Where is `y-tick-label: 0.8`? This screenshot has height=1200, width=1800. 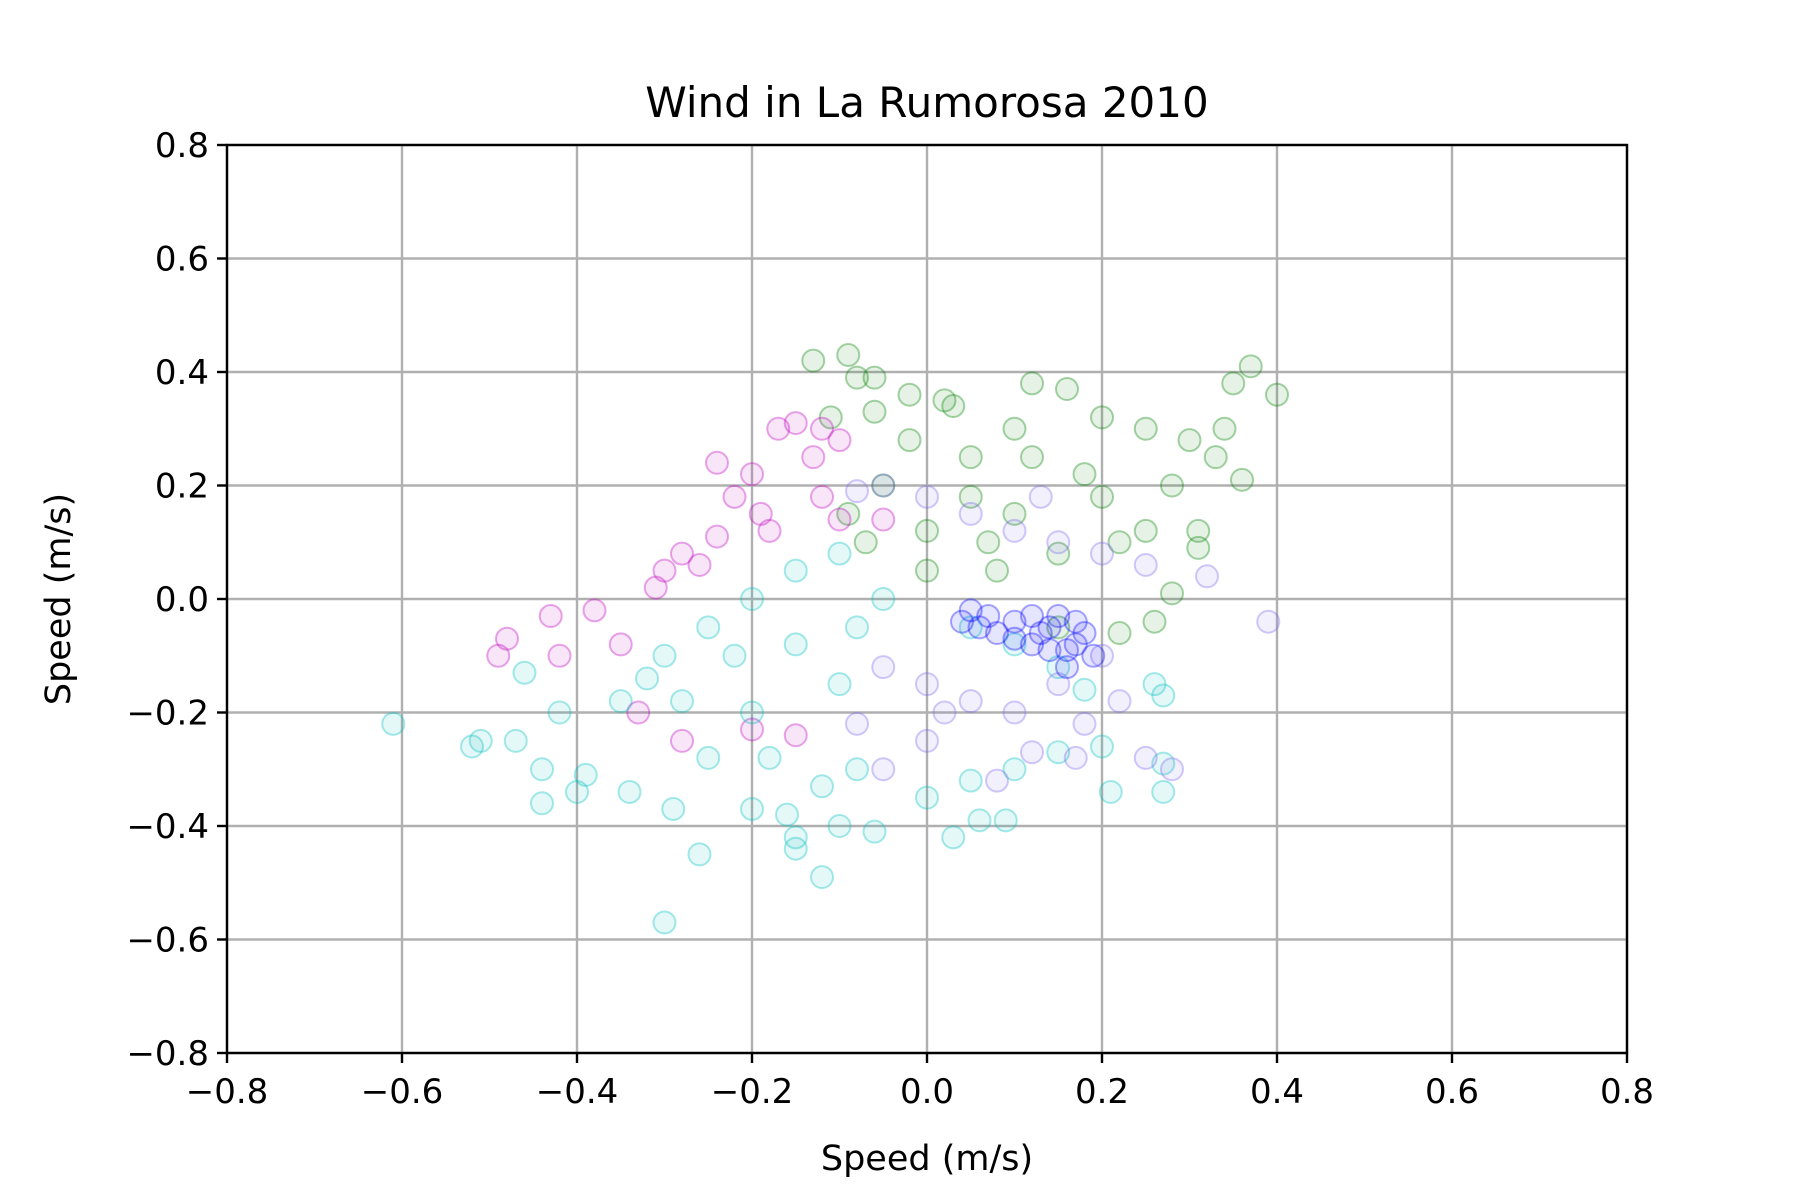
y-tick-label: 0.8 is located at coordinates (182, 146).